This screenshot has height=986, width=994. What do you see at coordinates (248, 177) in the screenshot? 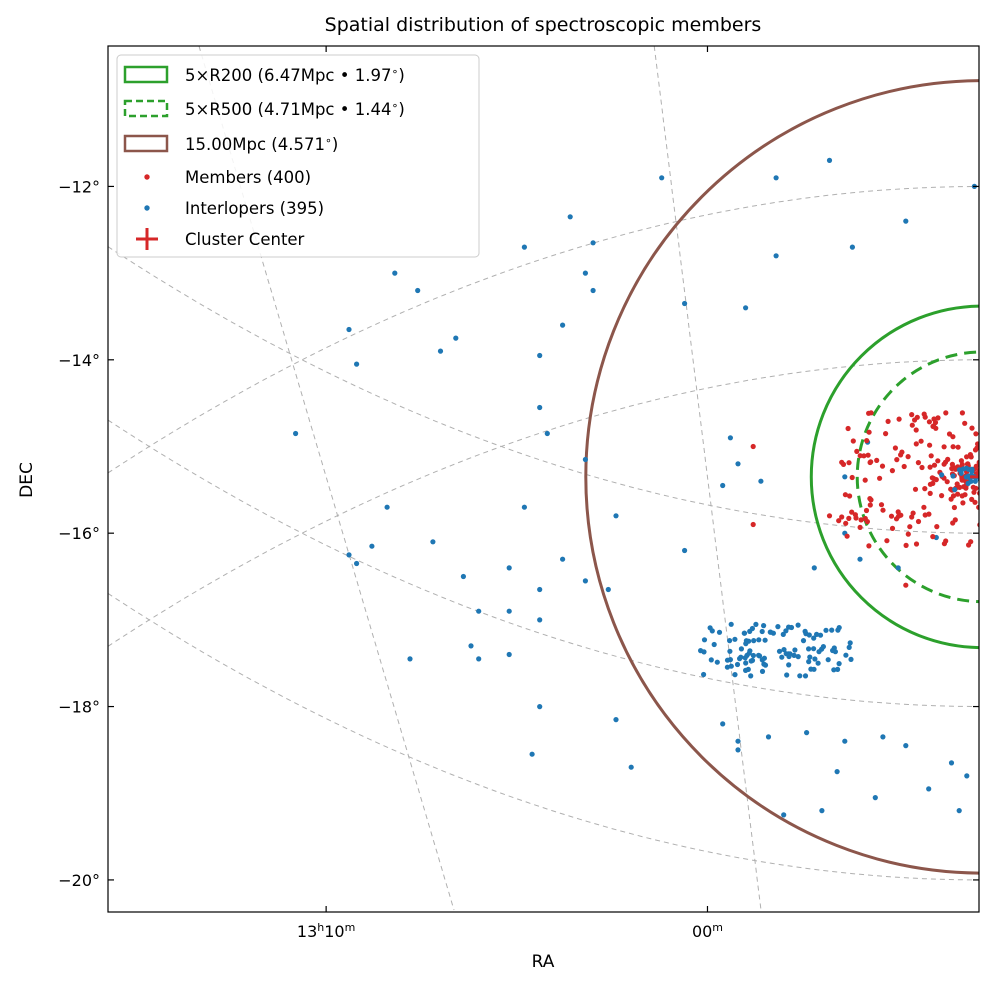
I see `legend-members-label: Members (400)` at bounding box center [248, 177].